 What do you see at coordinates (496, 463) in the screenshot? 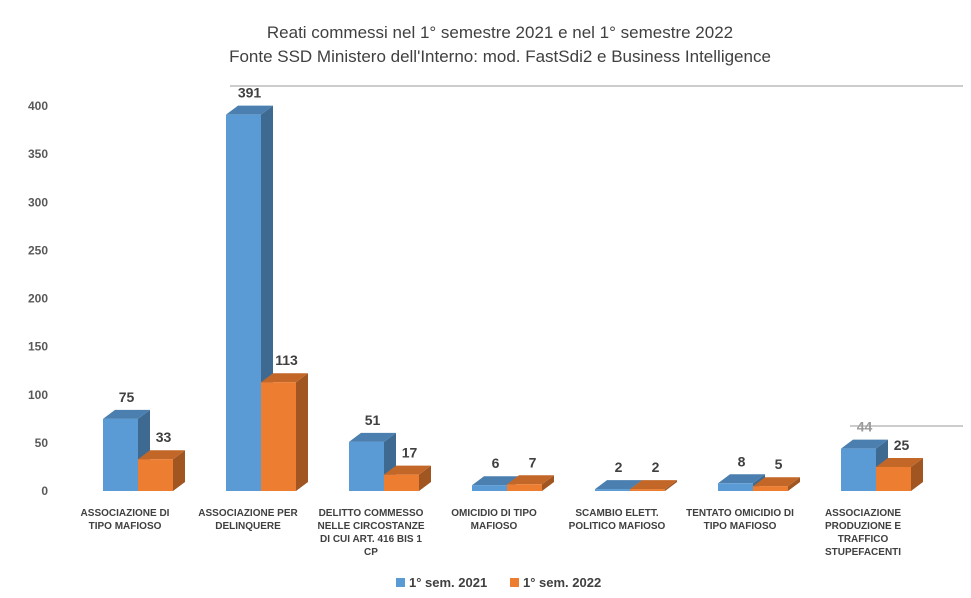
I see `data-label: 6` at bounding box center [496, 463].